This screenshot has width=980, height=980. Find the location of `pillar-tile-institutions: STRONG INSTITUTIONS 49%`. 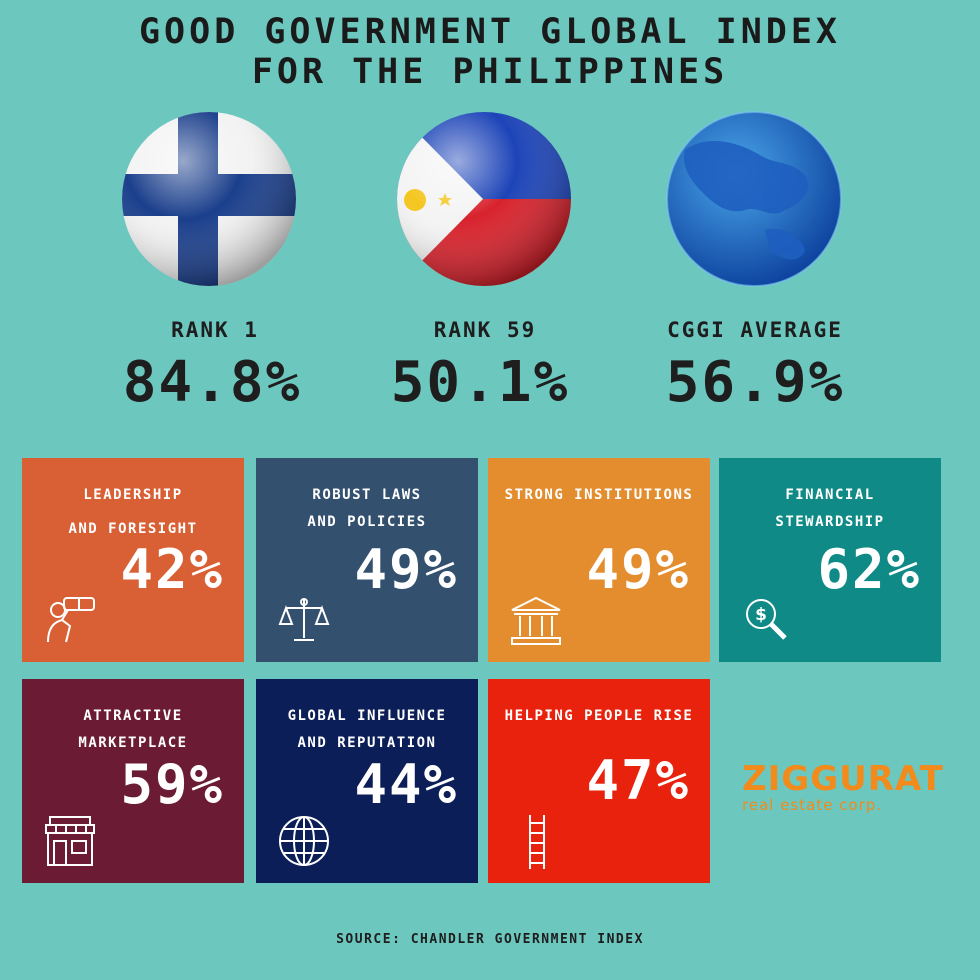

pillar-tile-institutions: STRONG INSTITUTIONS 49% is located at coordinates (599, 560).